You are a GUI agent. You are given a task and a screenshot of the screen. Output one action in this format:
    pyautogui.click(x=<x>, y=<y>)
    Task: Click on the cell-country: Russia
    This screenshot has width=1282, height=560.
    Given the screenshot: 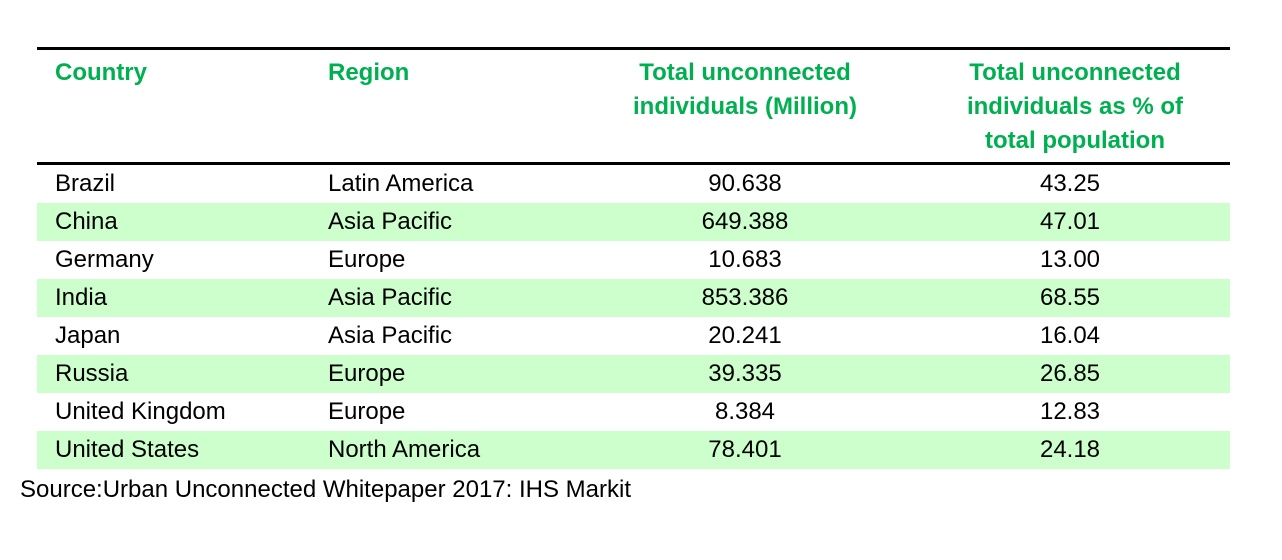 What is the action you would take?
    pyautogui.click(x=92, y=373)
    